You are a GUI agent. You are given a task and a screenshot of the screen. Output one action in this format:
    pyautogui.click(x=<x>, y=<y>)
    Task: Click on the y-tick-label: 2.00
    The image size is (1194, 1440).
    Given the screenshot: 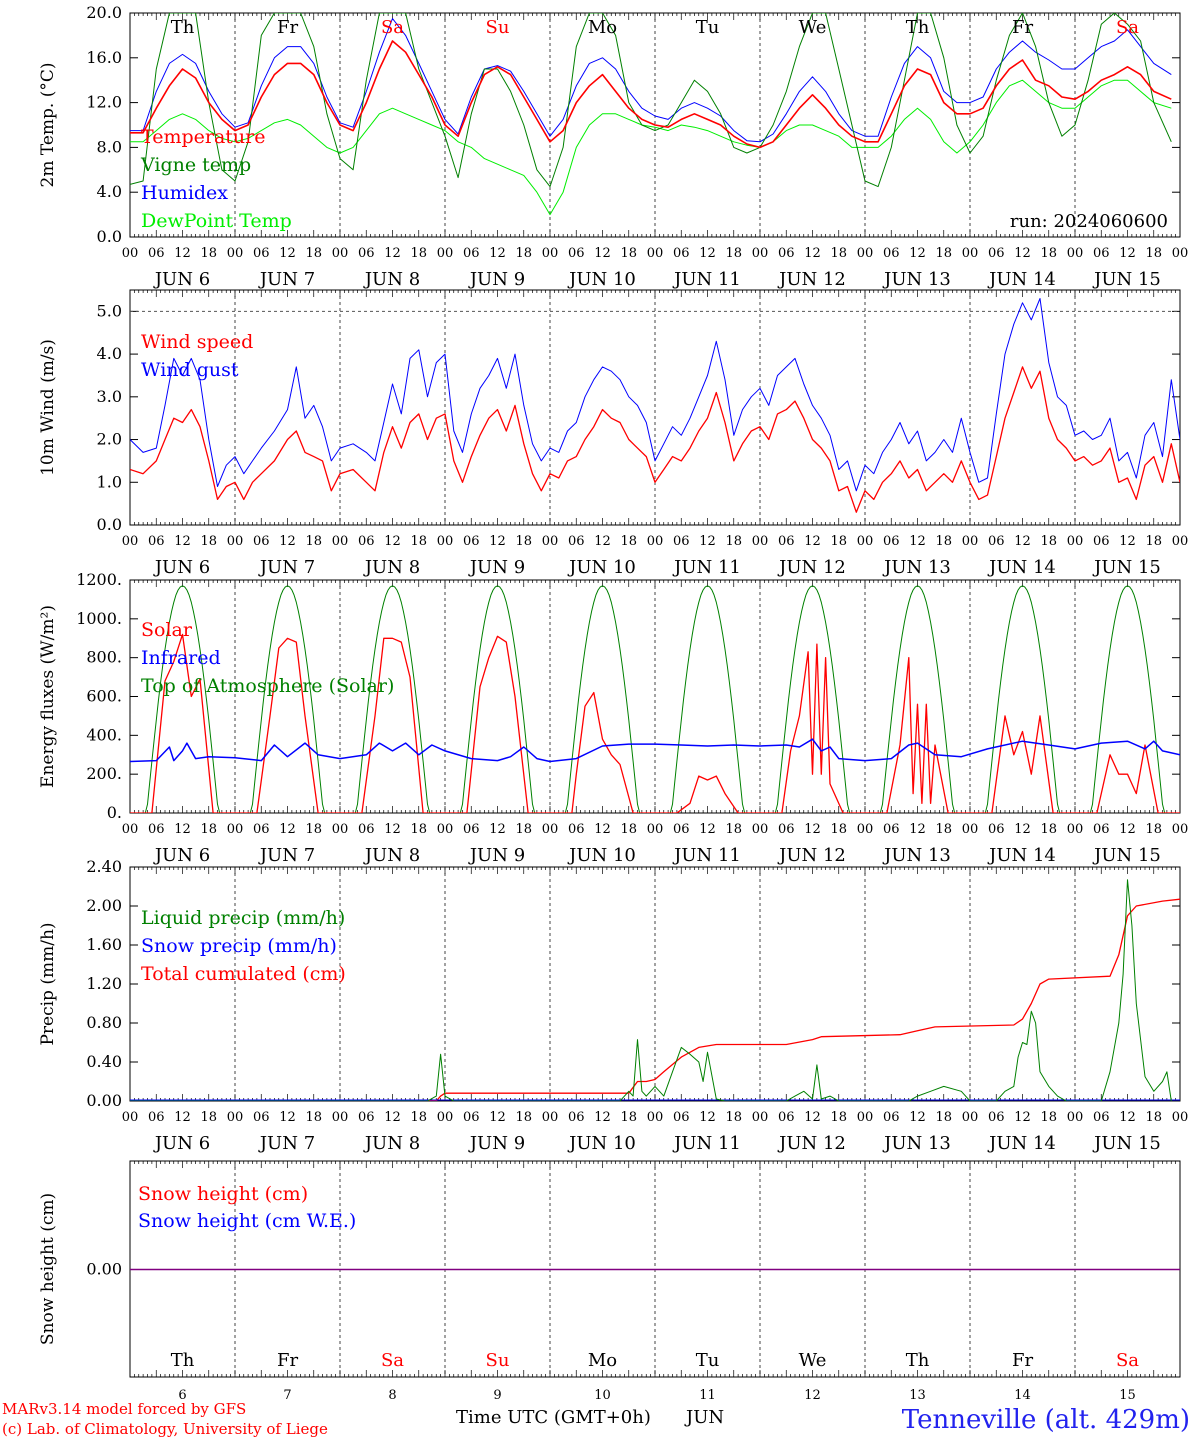 What is the action you would take?
    pyautogui.click(x=104, y=905)
    